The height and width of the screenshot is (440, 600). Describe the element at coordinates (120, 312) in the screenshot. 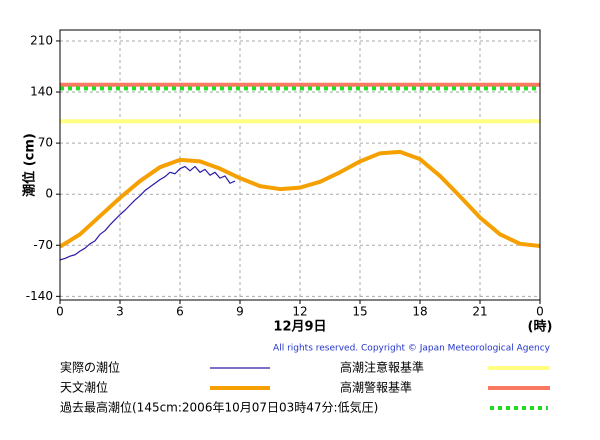

I see `x-tick-label: 3` at that location.